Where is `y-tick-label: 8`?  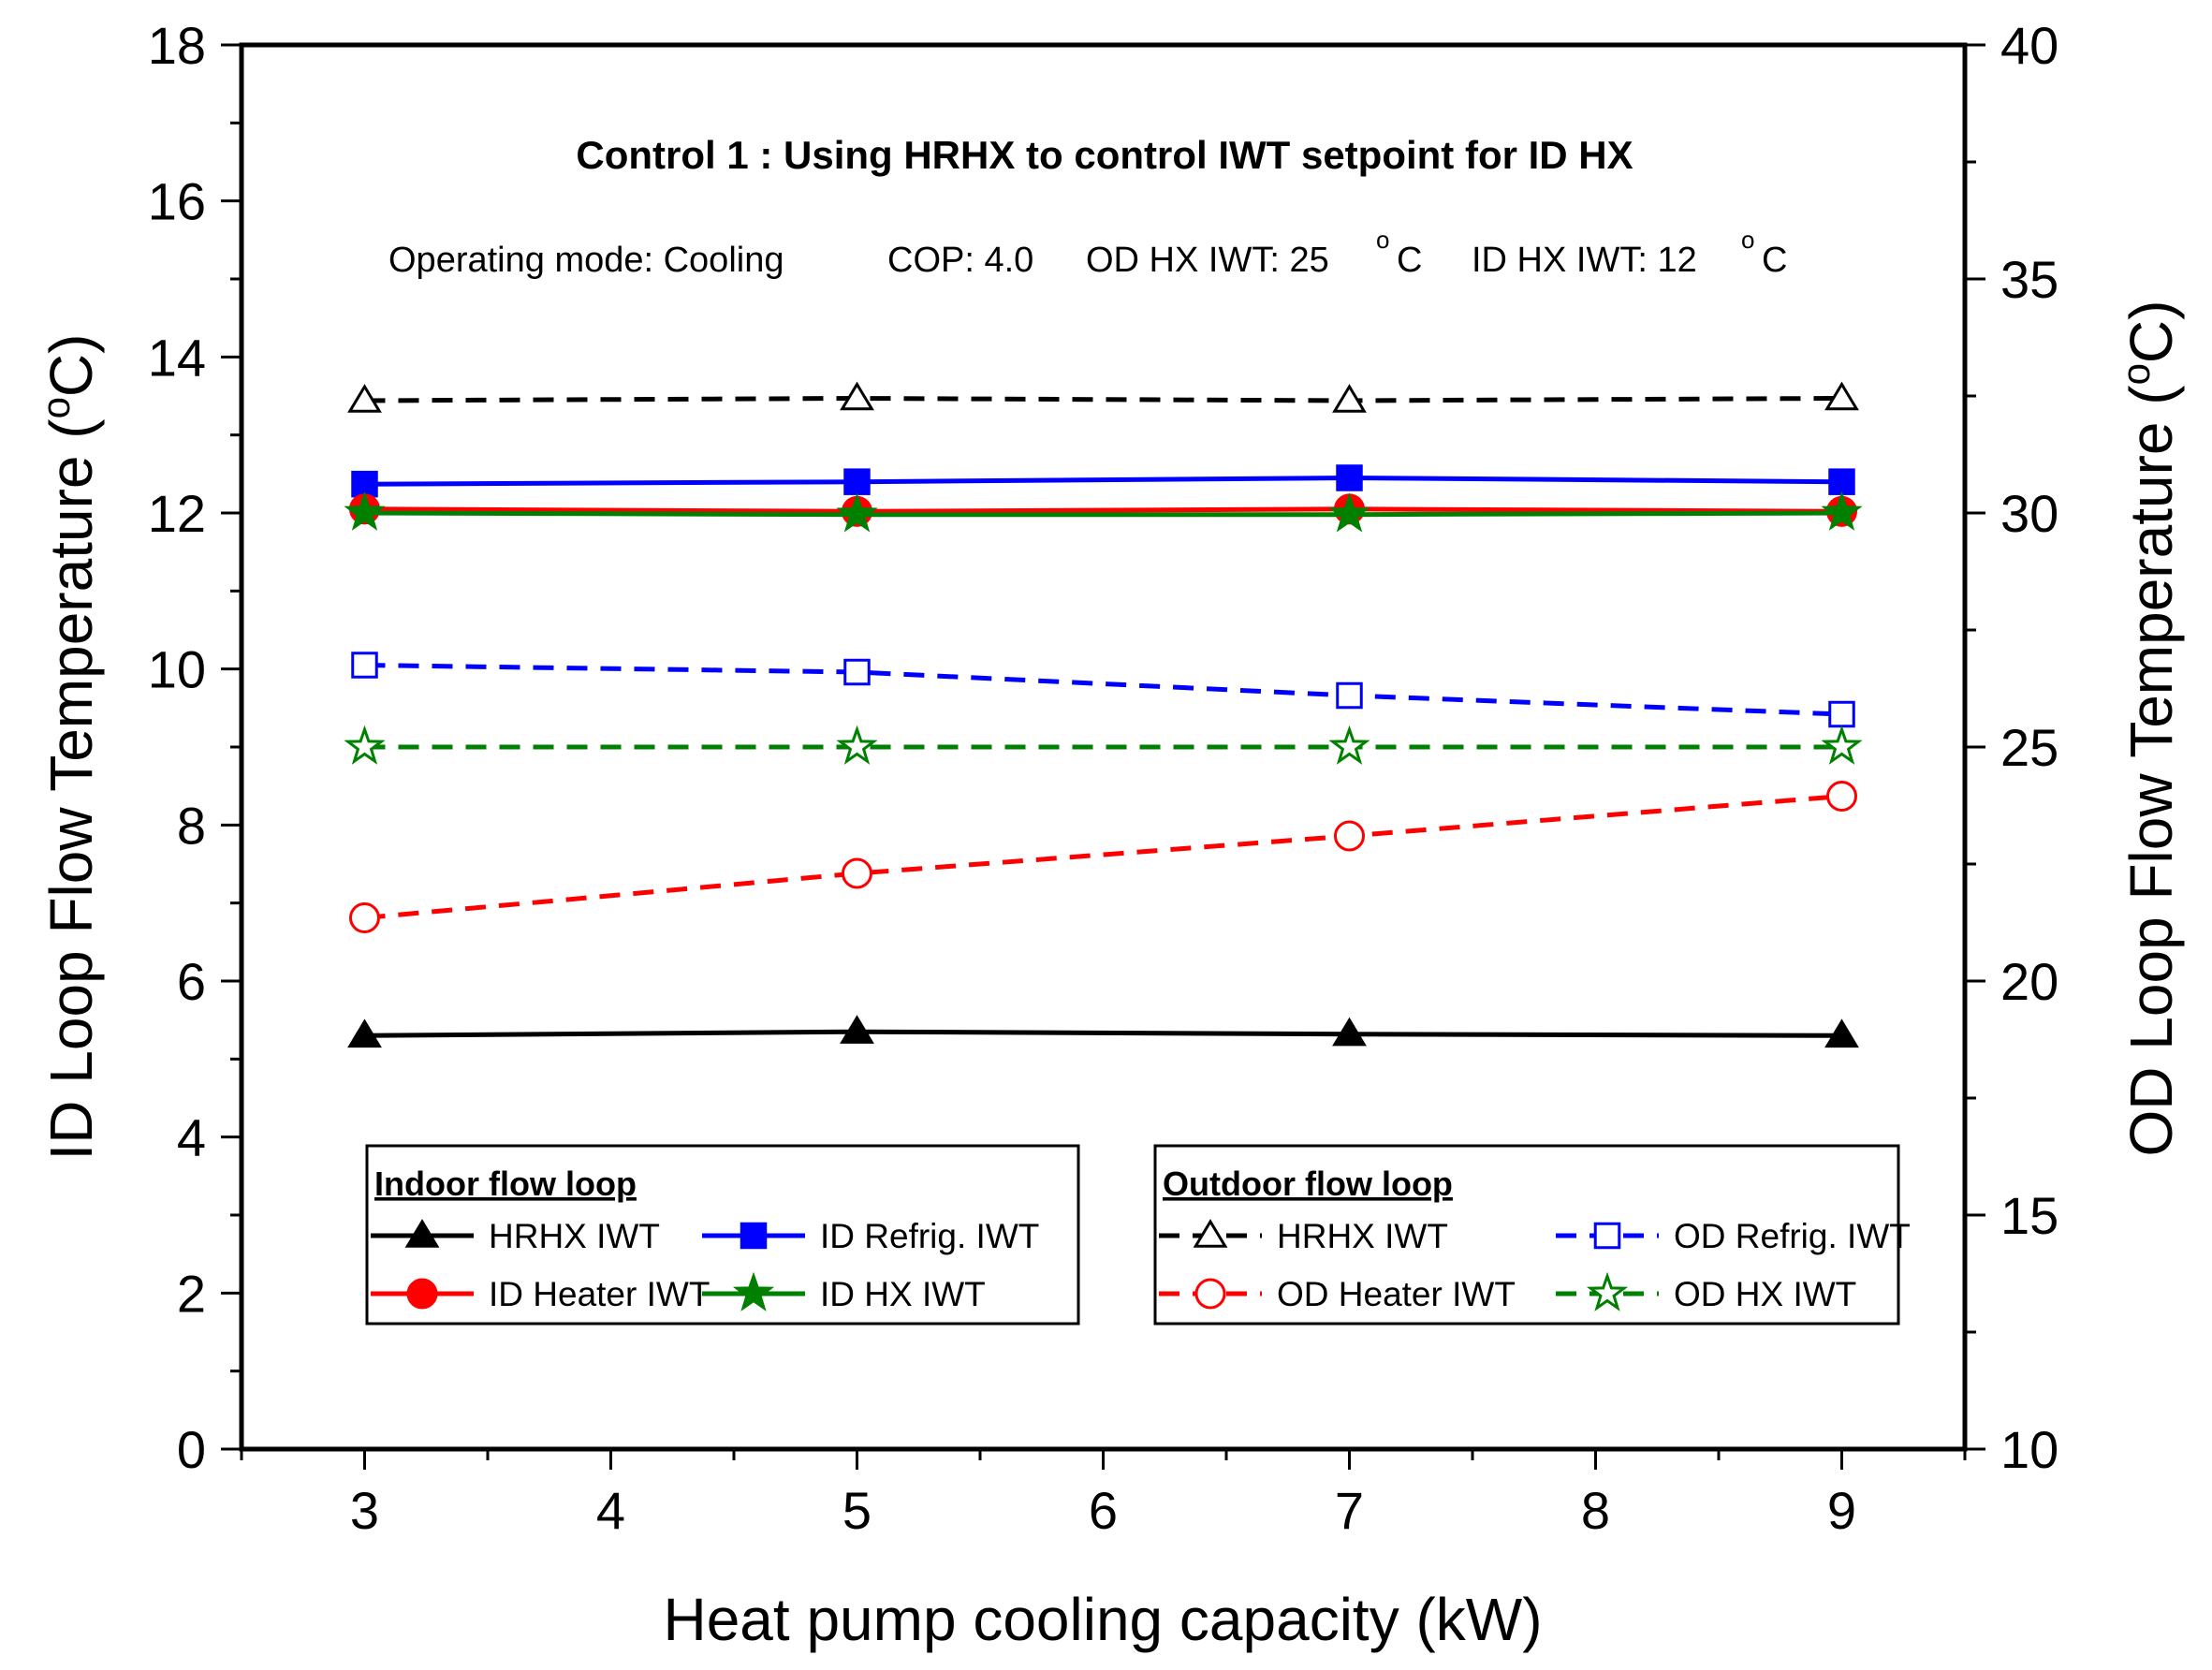
y-tick-label: 8 is located at coordinates (191, 825).